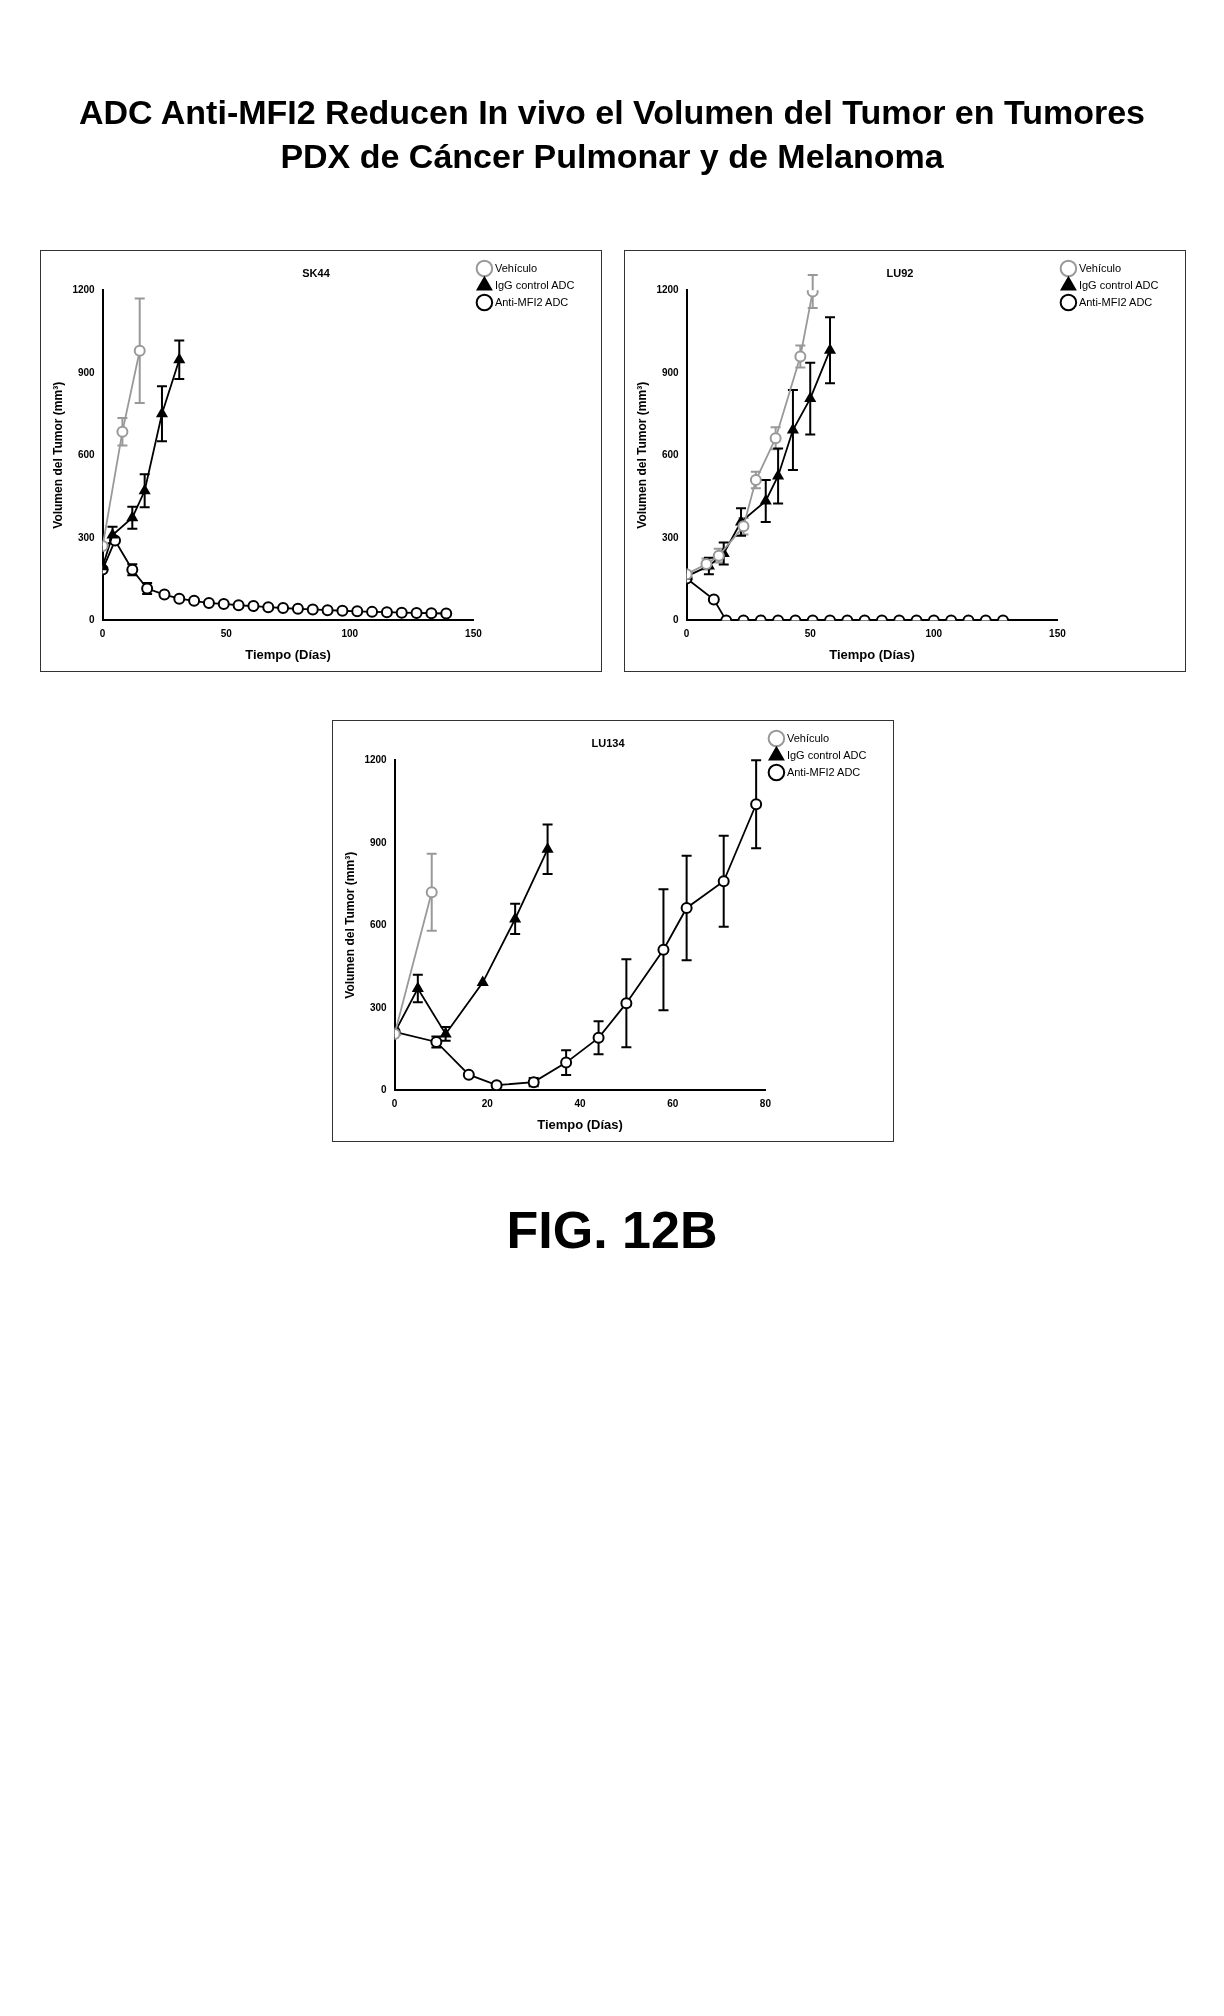  What do you see at coordinates (612, 134) in the screenshot?
I see `text: ADC Anti-MFI2 Reducen In vivo el Volumen del Tumor en Tumores PDX de Cáncer Pulmonar y de Melanoma` at bounding box center [612, 134].